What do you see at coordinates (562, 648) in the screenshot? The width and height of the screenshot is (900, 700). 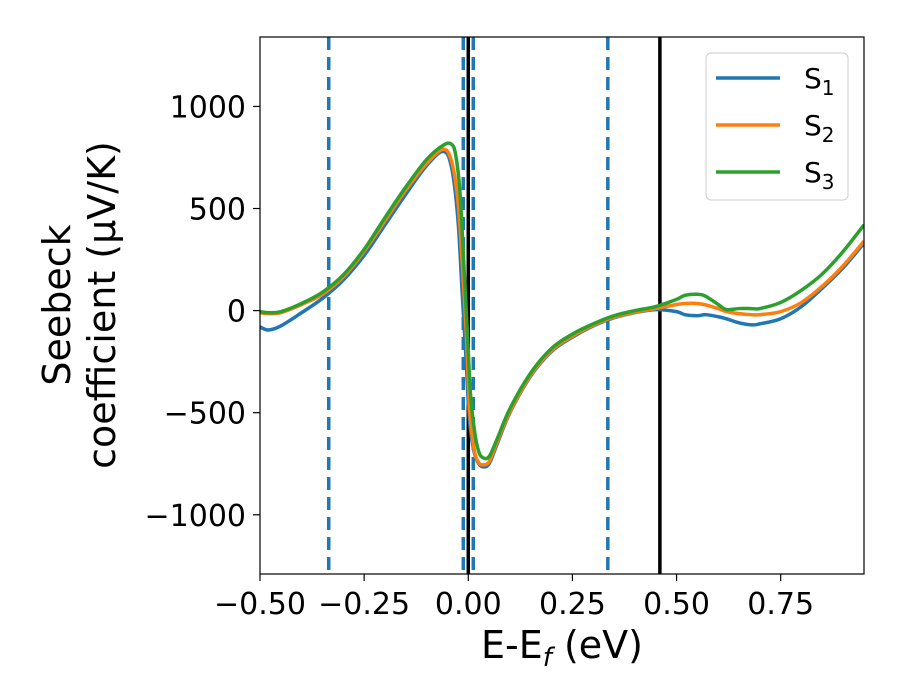 I see `x-axis-label: E-Ef (eV)` at bounding box center [562, 648].